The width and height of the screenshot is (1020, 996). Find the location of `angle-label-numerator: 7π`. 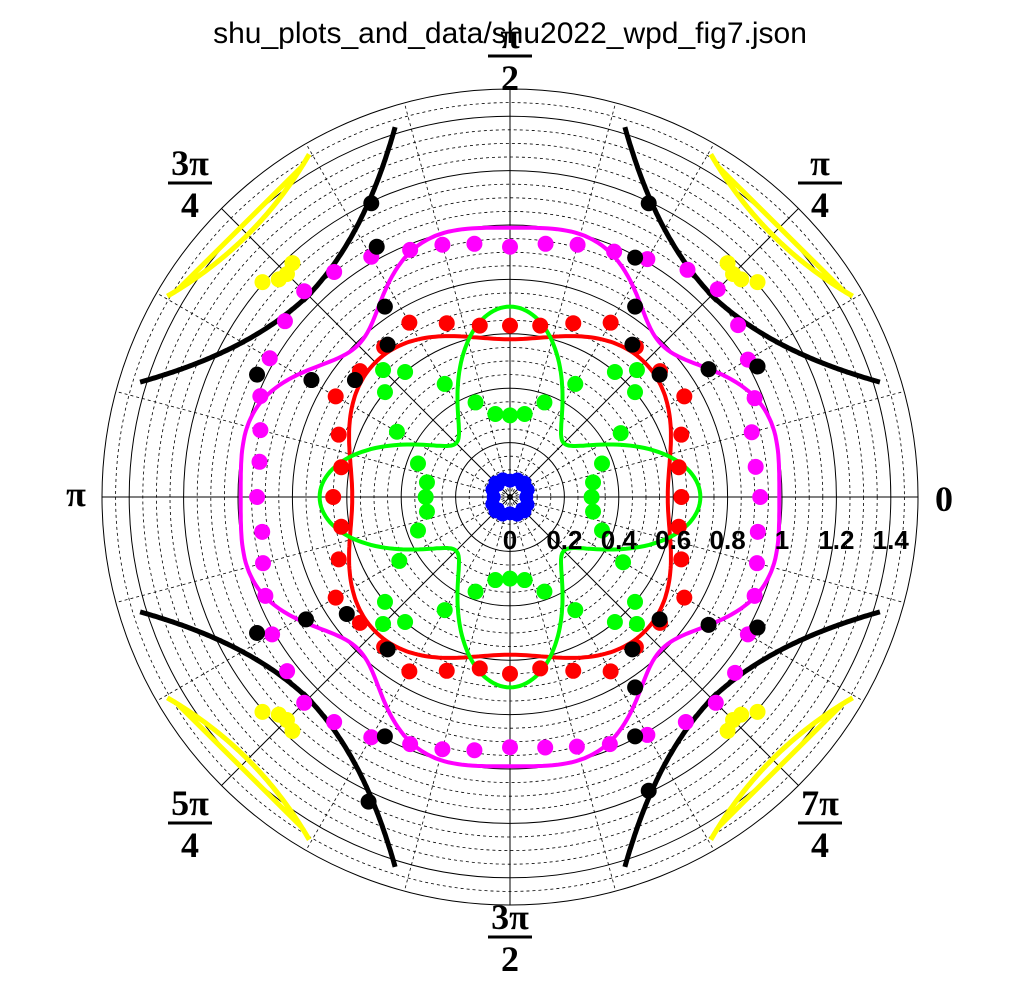

angle-label-numerator: 7π is located at coordinates (820, 803).